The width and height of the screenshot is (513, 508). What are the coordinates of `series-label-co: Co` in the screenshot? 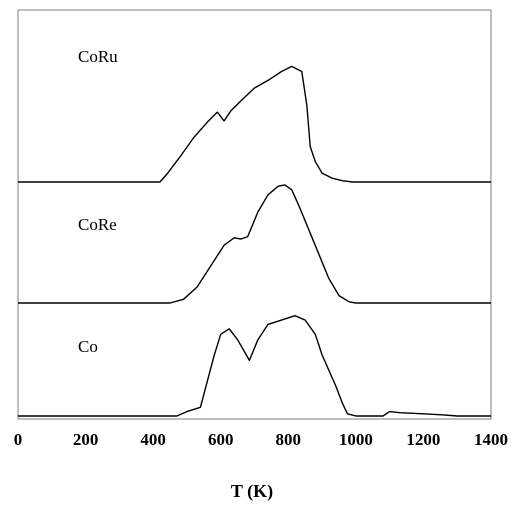 It's located at (88, 346).